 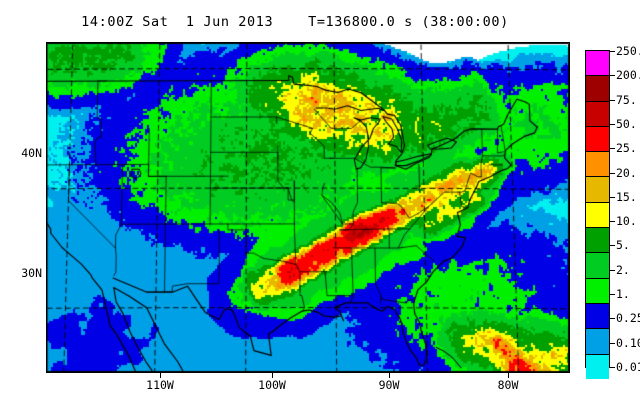 I want to click on colorbar-label-7: 10., so click(x=626, y=221).